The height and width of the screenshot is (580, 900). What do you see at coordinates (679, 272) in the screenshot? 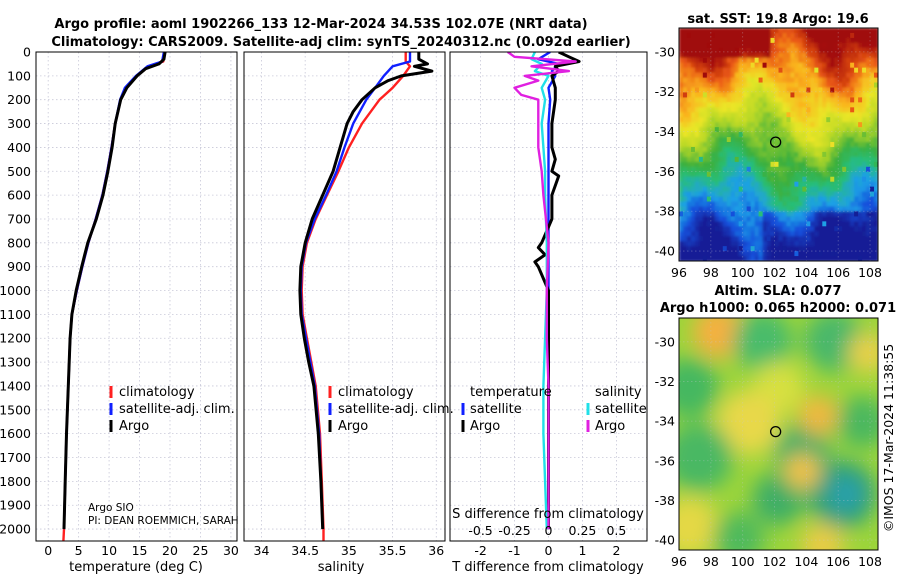
I see `lon-tick-label: 96` at bounding box center [679, 272].